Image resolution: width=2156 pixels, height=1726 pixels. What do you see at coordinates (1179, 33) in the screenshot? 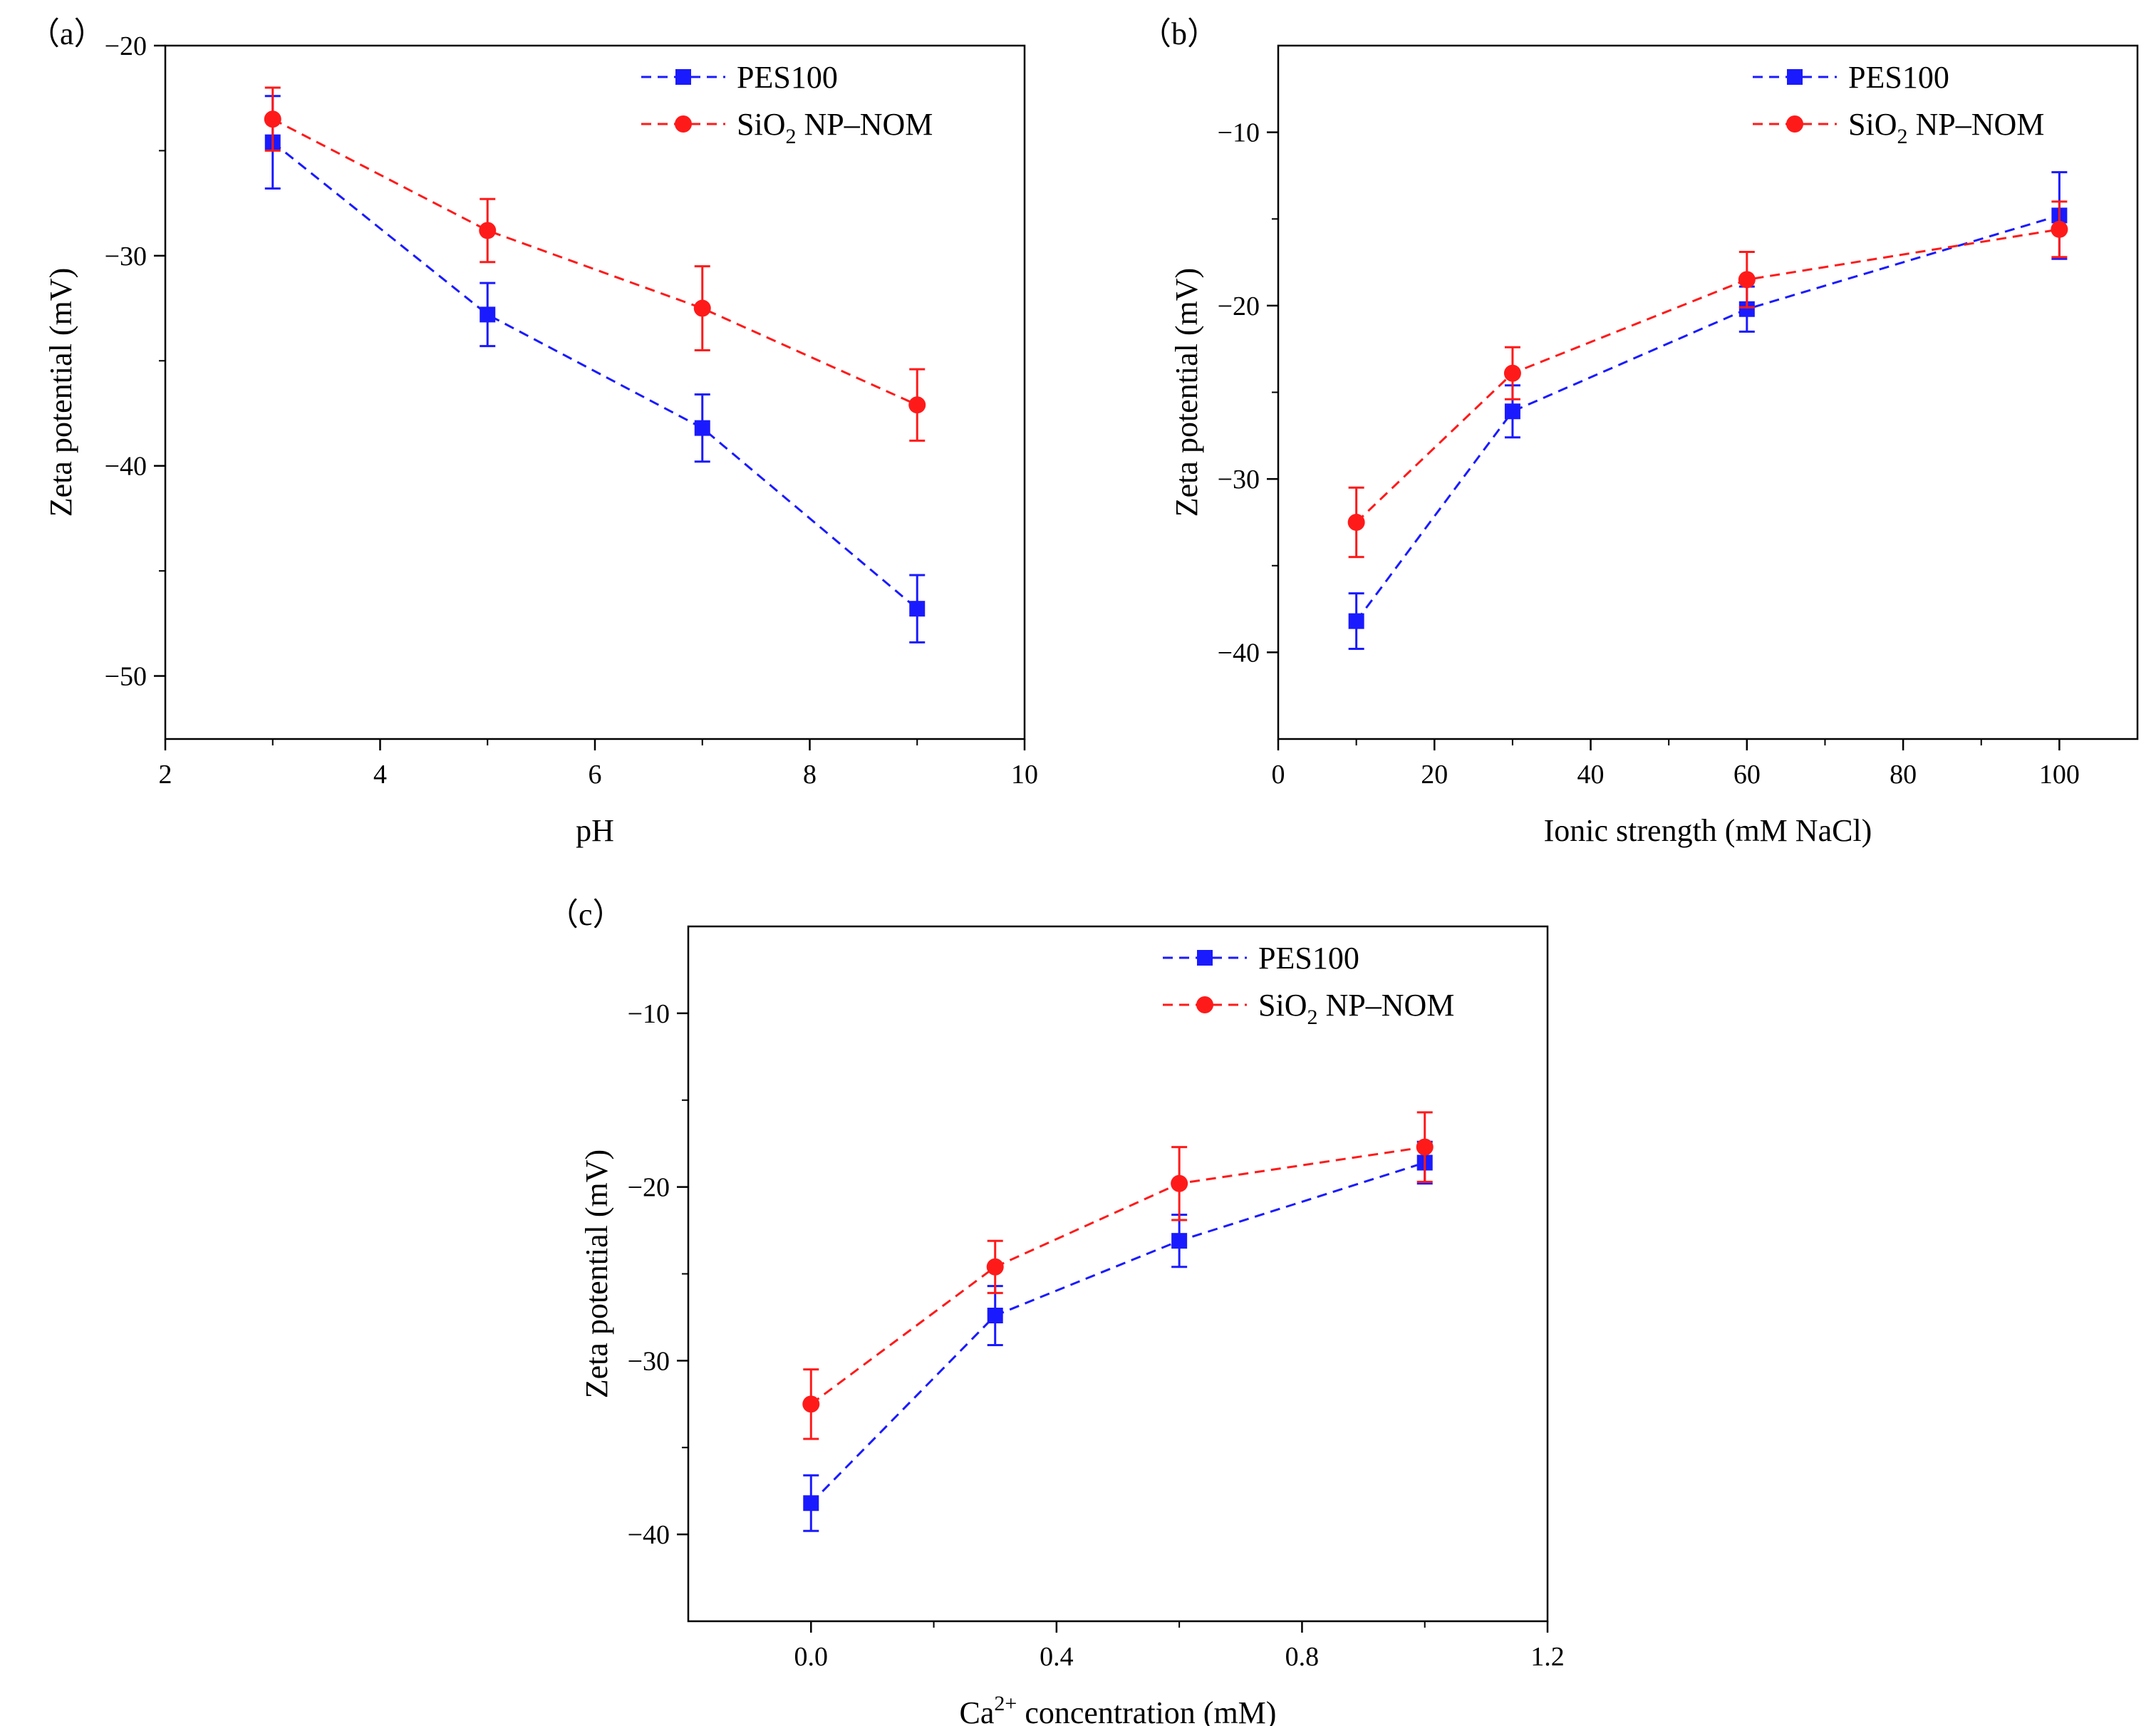
I see `panel-label: （b）` at bounding box center [1179, 33].